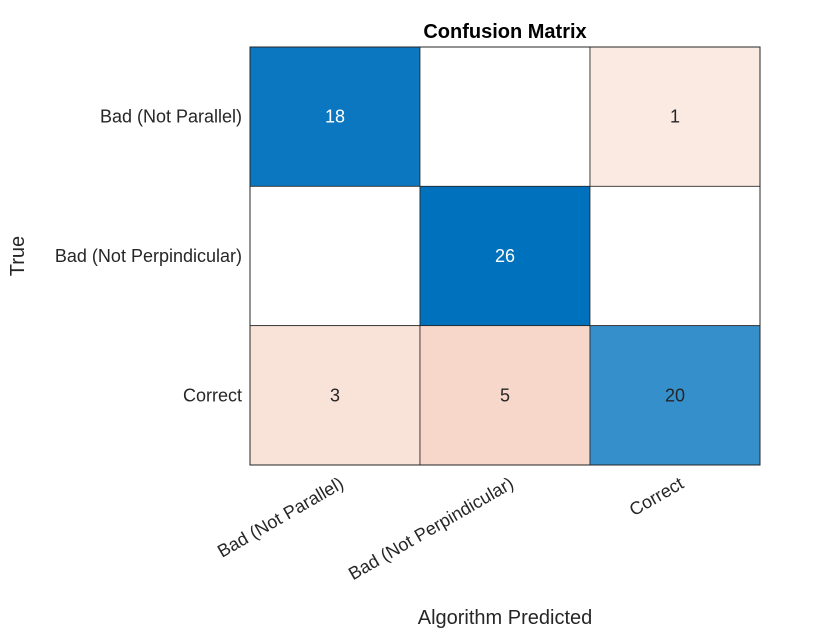 This screenshot has width=840, height=630. Describe the element at coordinates (212, 395) in the screenshot. I see `y-tick-label: Correct` at that location.